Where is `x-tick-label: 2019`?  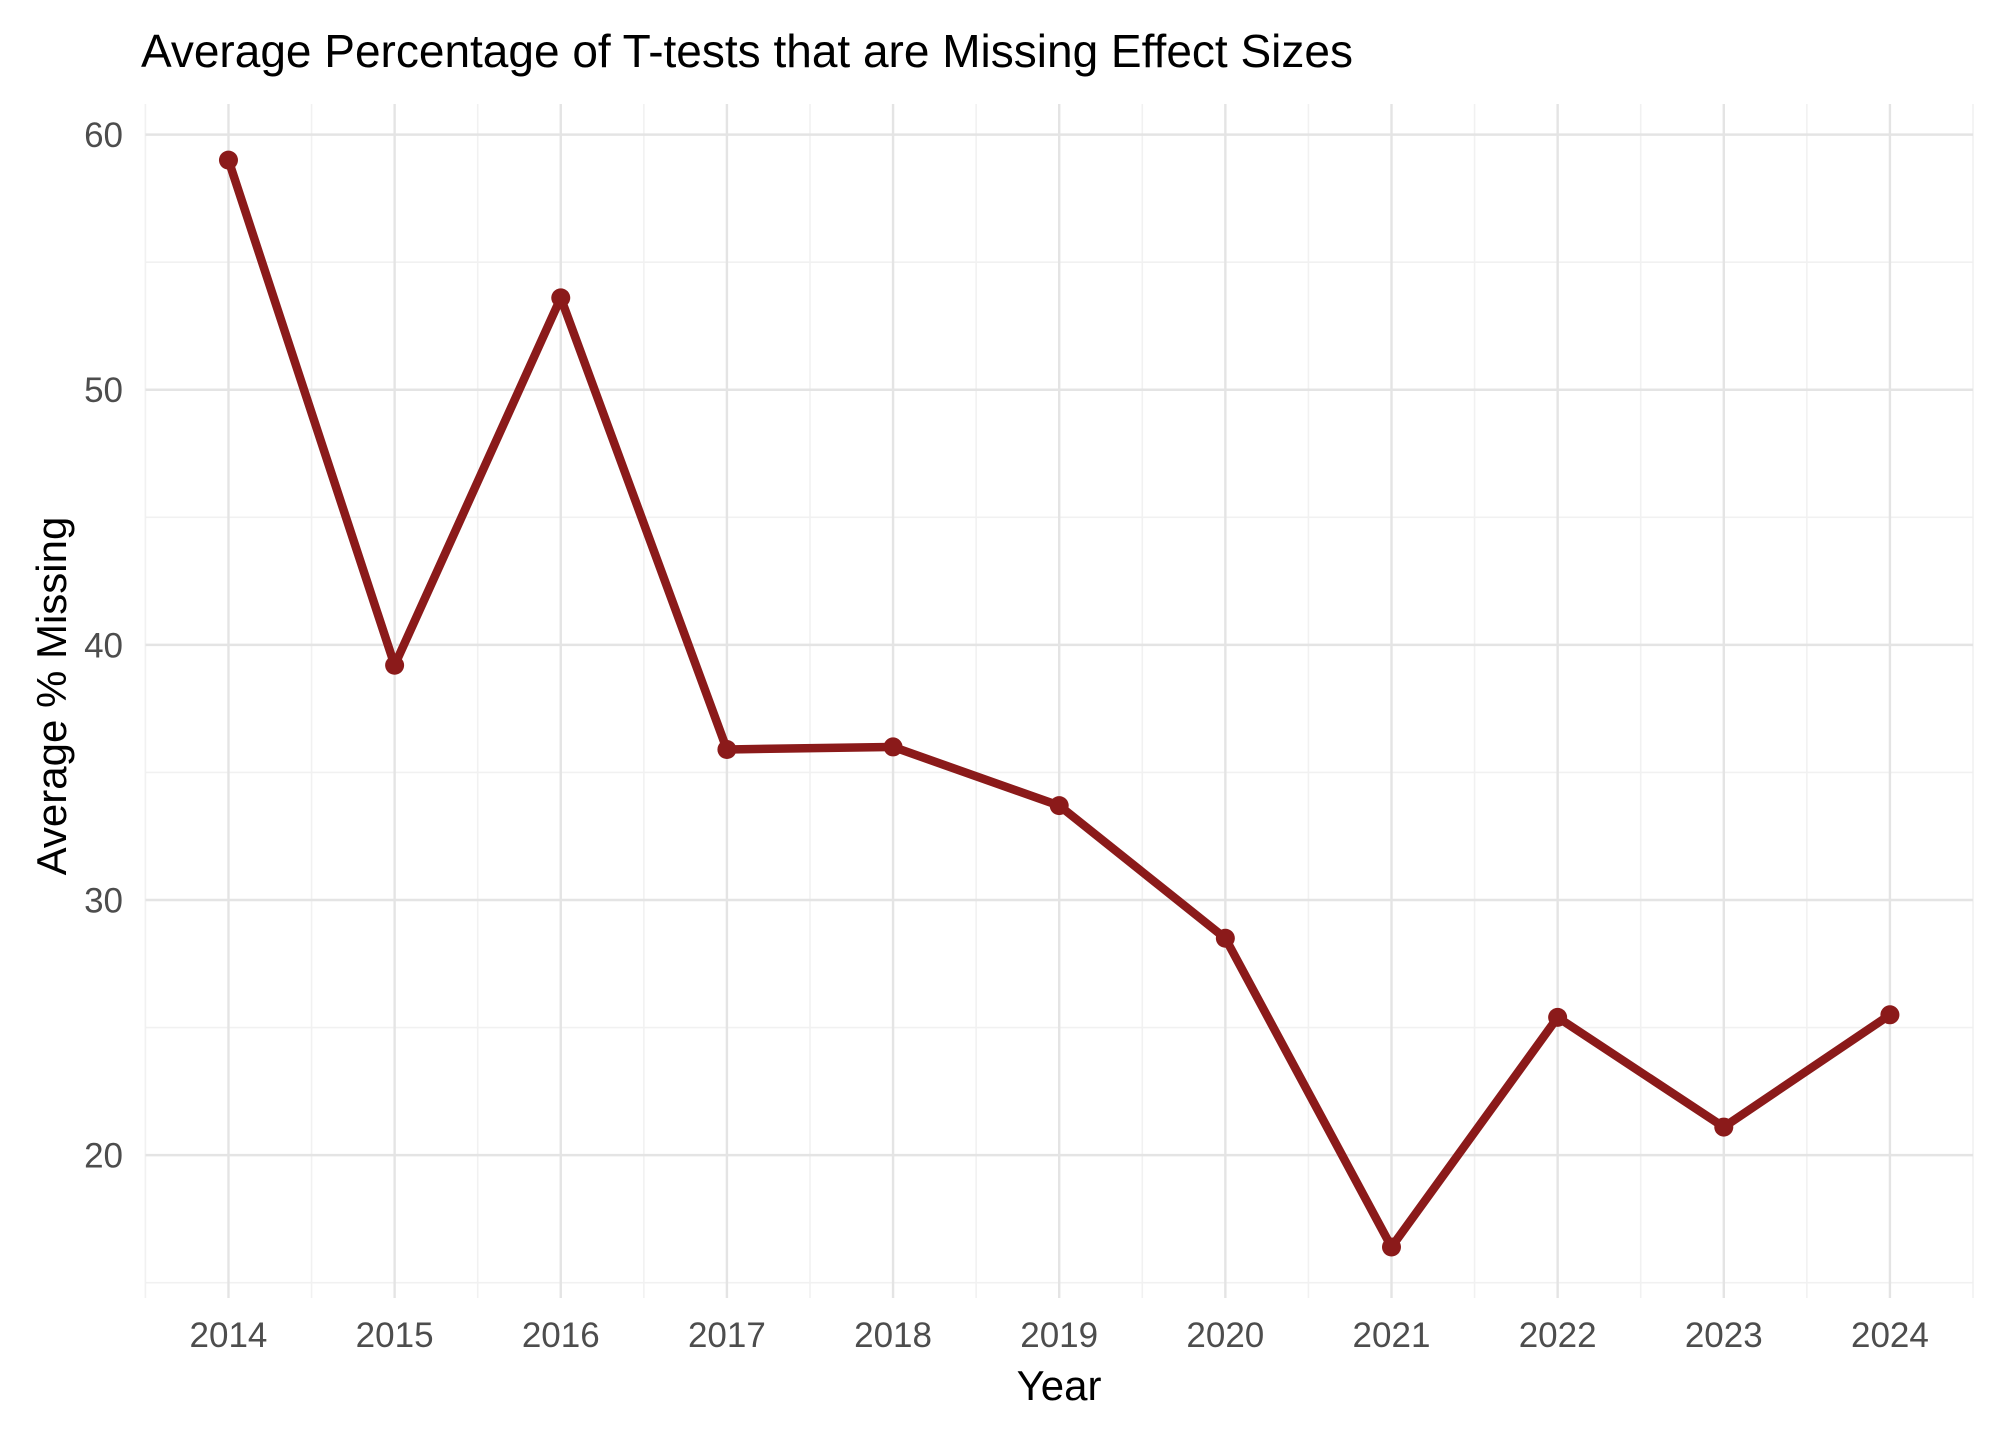
x-tick-label: 2019 is located at coordinates (1059, 1335).